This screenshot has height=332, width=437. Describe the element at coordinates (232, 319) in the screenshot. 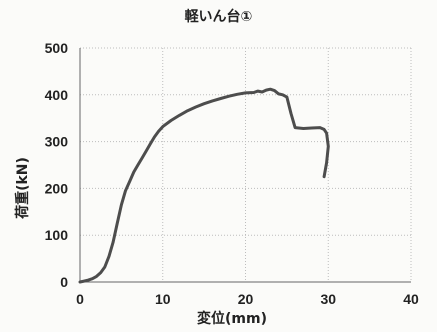

I see `x-axis-label: 変位(mm)` at that location.